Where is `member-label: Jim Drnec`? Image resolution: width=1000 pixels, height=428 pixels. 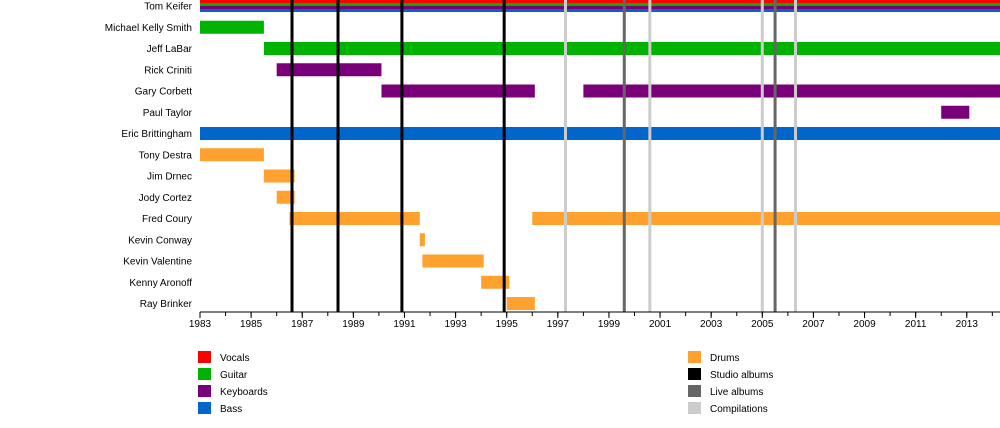
member-label: Jim Drnec is located at coordinates (169, 177).